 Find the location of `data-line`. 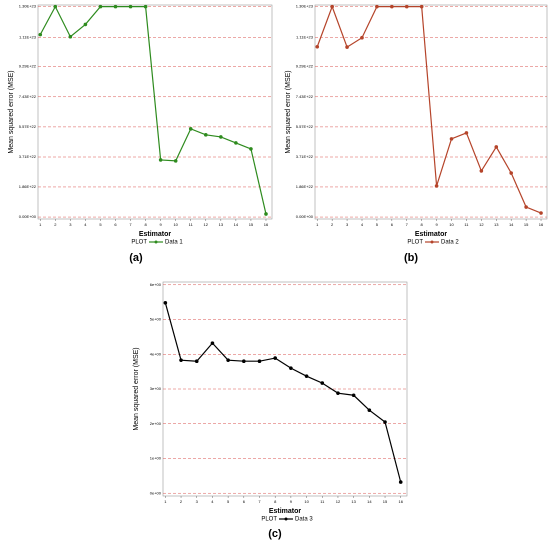

data-line is located at coordinates (283, 392).